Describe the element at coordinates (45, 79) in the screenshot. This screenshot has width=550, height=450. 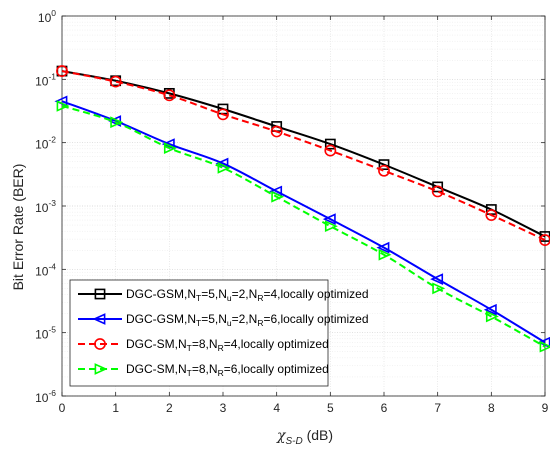
I see `y-tick-label: 10⁻¹` at that location.